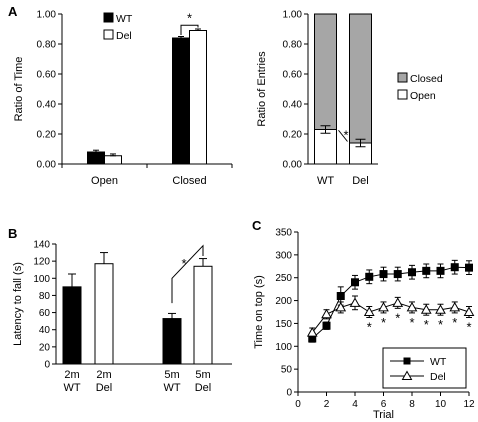 The image size is (478, 422). Describe the element at coordinates (426, 79) in the screenshot. I see `a2-legend-label-closed: Closed` at that location.